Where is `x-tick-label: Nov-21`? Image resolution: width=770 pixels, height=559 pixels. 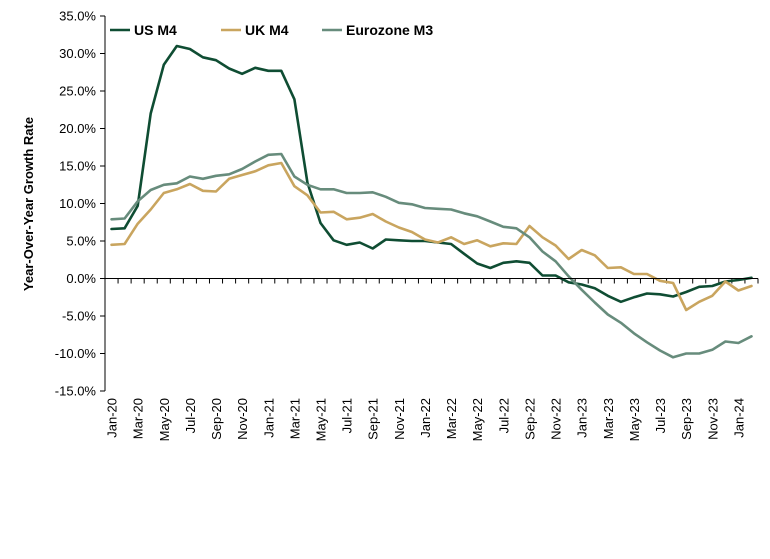 x-tick-label: Nov-21 is located at coordinates (399, 419).